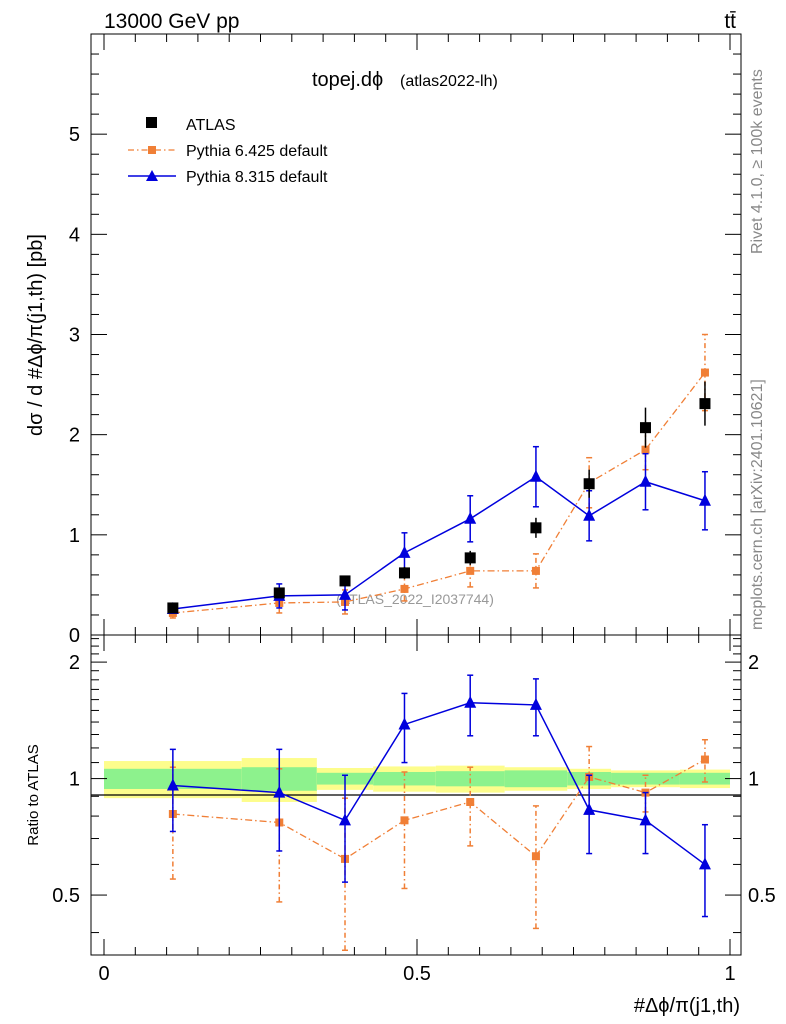 This screenshot has height=1024, width=786. What do you see at coordinates (74, 536) in the screenshot?
I see `y-tick-label: 1` at bounding box center [74, 536].